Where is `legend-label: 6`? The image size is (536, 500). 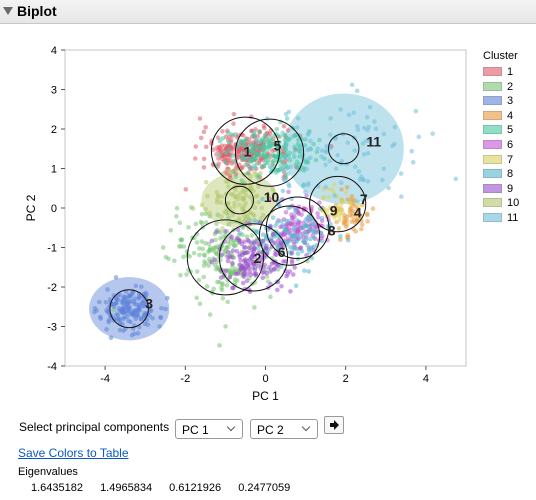 legend-label: 6 is located at coordinates (510, 145).